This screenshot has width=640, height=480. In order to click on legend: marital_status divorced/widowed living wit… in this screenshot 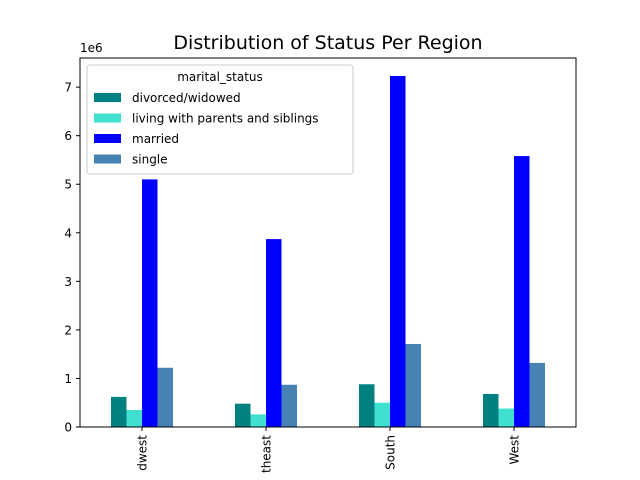, I will do `click(220, 119)`.